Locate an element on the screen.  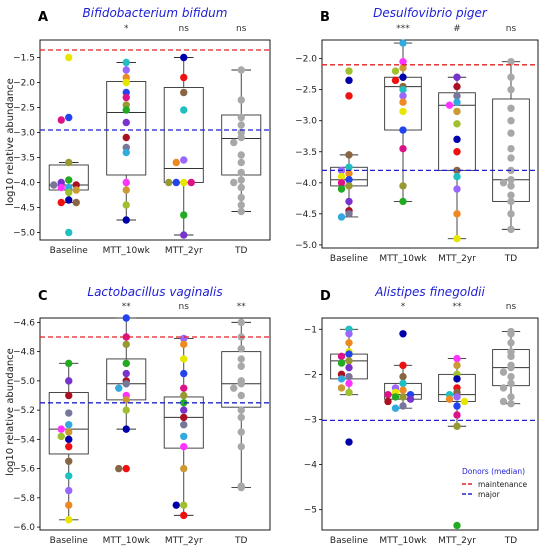
y-tick-label: −4.8 is located at coordinates (24, 353).